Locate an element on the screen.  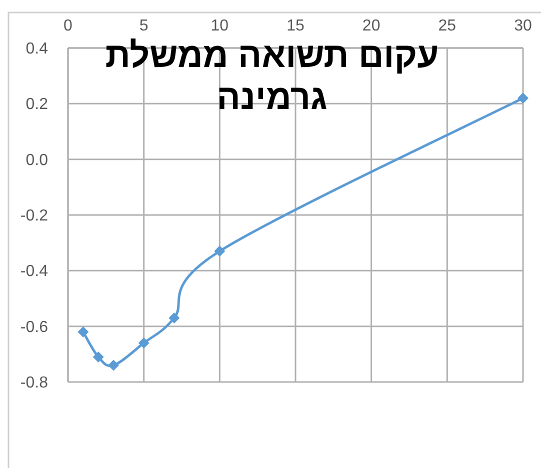
x-tick-label: 0 is located at coordinates (68, 26).